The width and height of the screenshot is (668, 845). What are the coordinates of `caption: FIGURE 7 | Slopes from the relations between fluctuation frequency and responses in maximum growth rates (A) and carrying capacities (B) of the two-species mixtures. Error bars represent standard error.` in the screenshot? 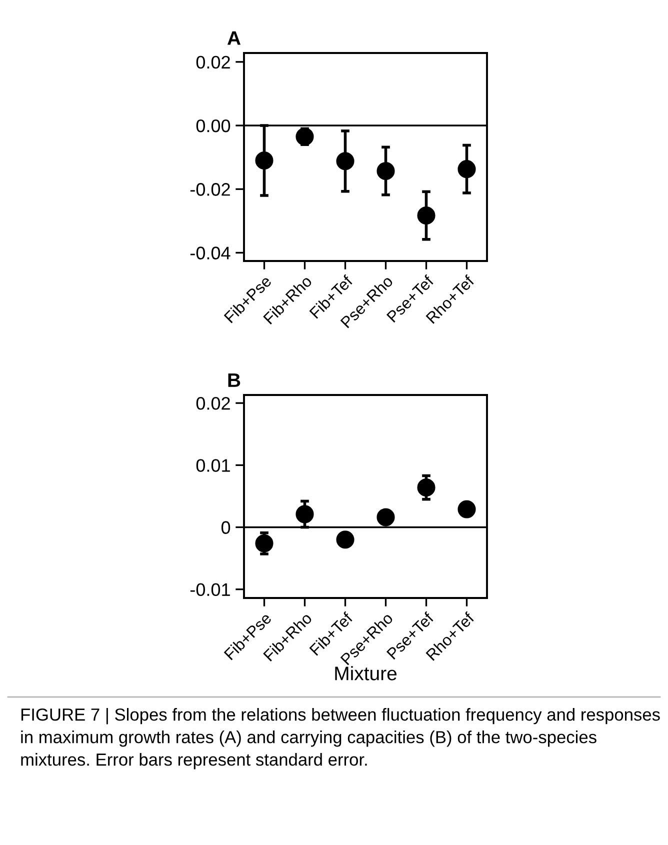 It's located at (340, 739).